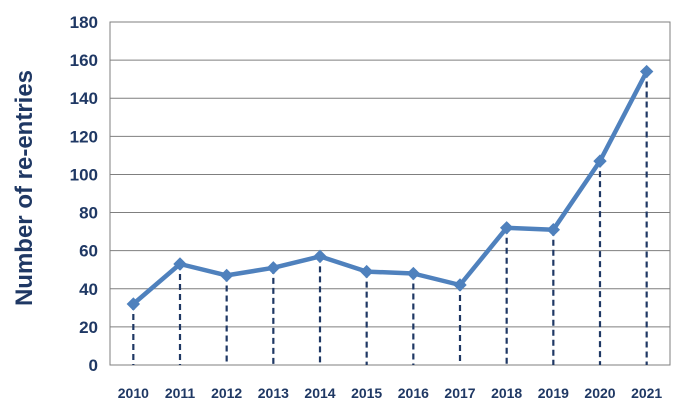 The image size is (697, 414). I want to click on x-tick-label: 2013, so click(273, 393).